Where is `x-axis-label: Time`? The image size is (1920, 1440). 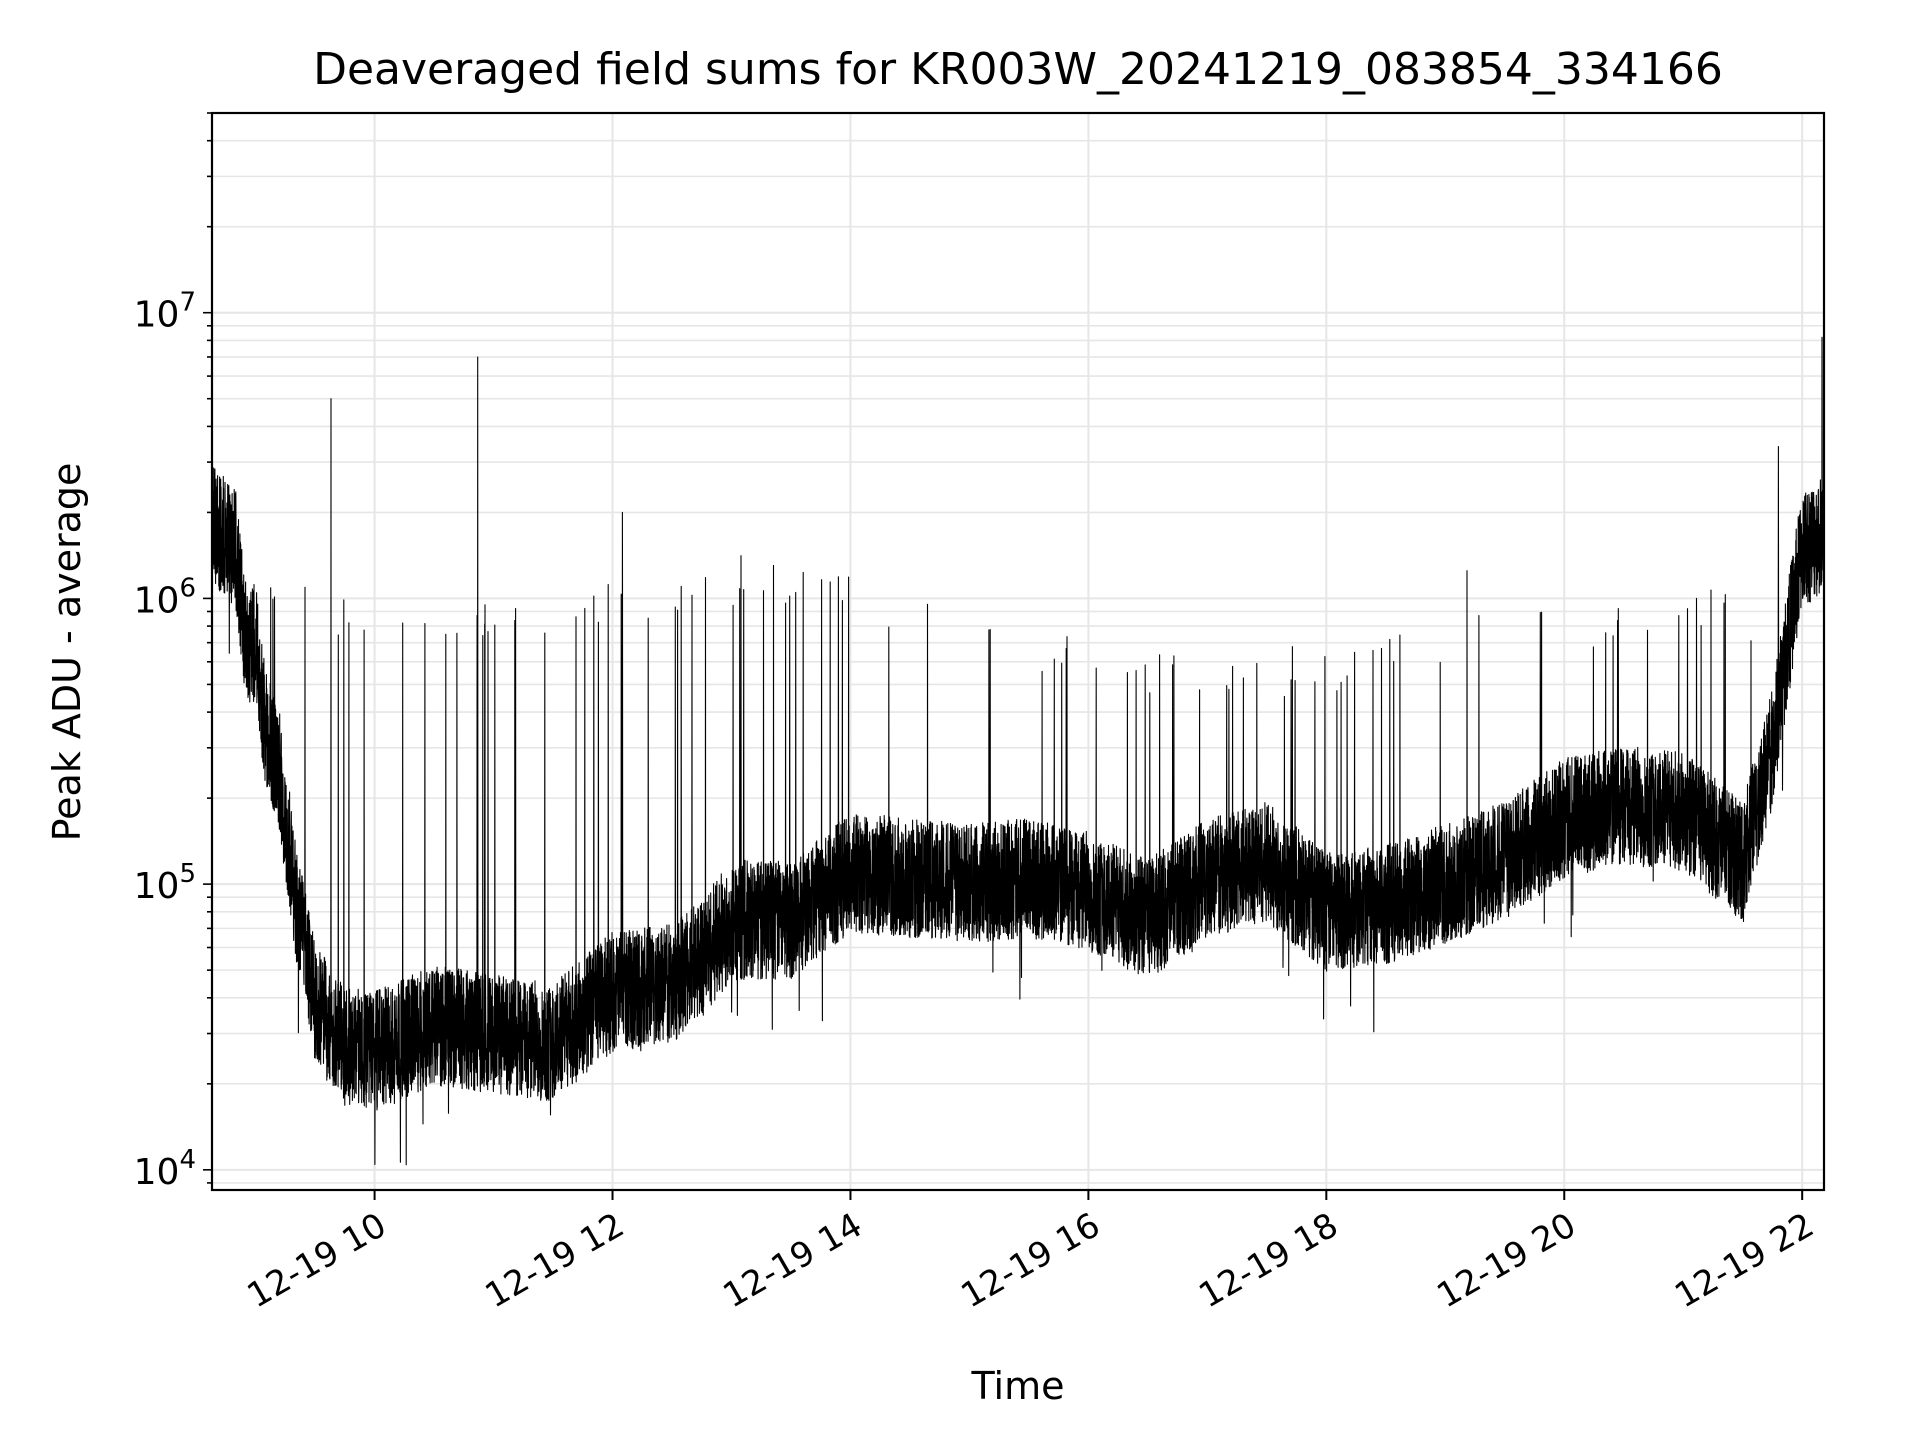 x-axis-label: Time is located at coordinates (1018, 1386).